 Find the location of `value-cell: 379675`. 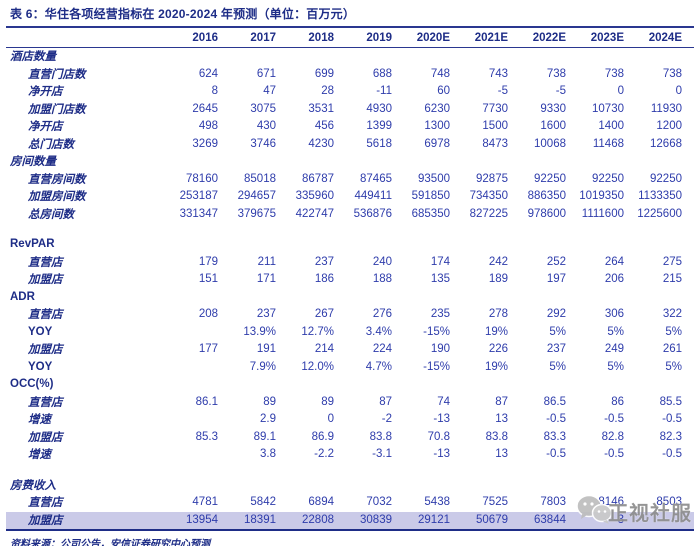

value-cell: 379675 is located at coordinates (256, 213).